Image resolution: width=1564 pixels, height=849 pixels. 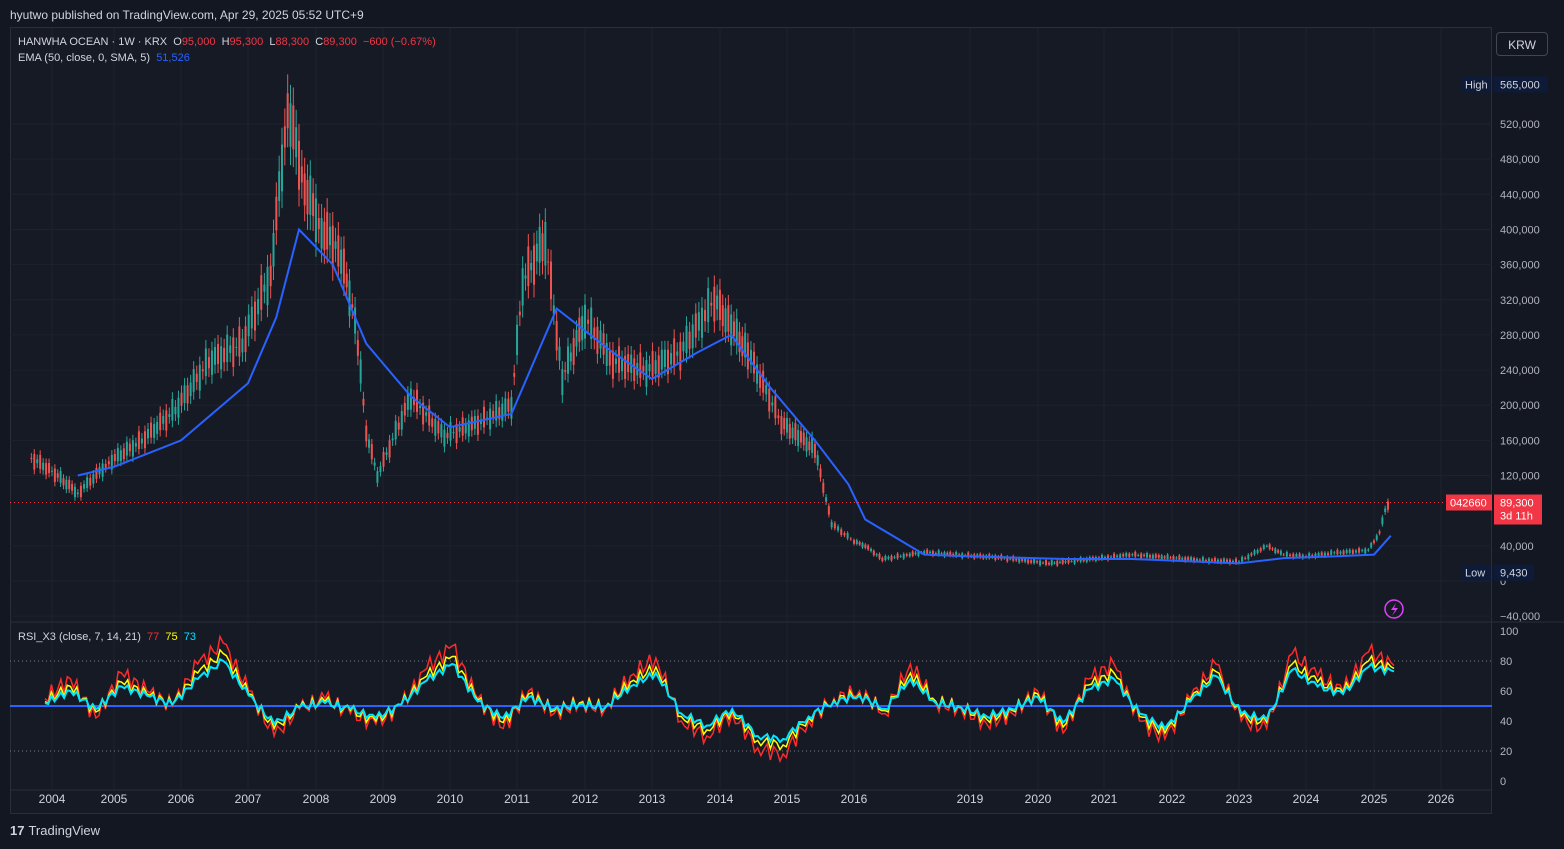 What do you see at coordinates (79, 637) in the screenshot?
I see `rsi-label: RSI_X3 (close, 7, 14, 21)` at bounding box center [79, 637].